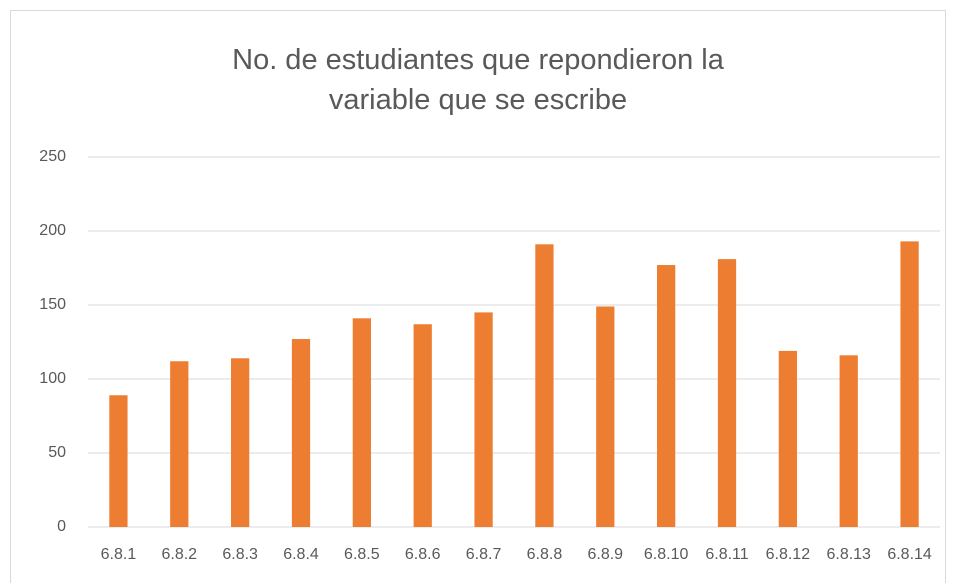 The height and width of the screenshot is (583, 956). Describe the element at coordinates (423, 554) in the screenshot. I see `x-tick-label: 6.8.6` at that location.